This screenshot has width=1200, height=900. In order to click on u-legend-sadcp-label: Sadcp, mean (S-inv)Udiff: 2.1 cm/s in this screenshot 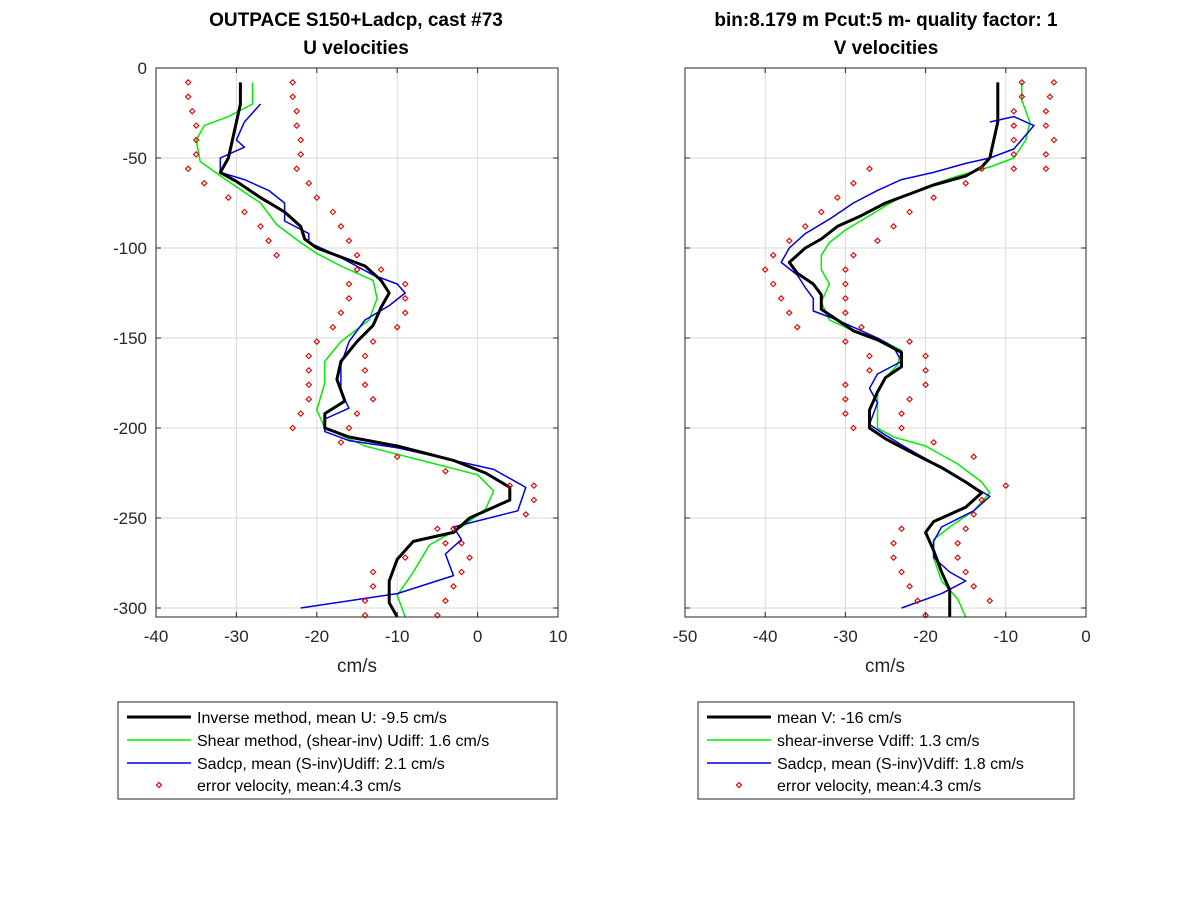, I will do `click(321, 764)`.